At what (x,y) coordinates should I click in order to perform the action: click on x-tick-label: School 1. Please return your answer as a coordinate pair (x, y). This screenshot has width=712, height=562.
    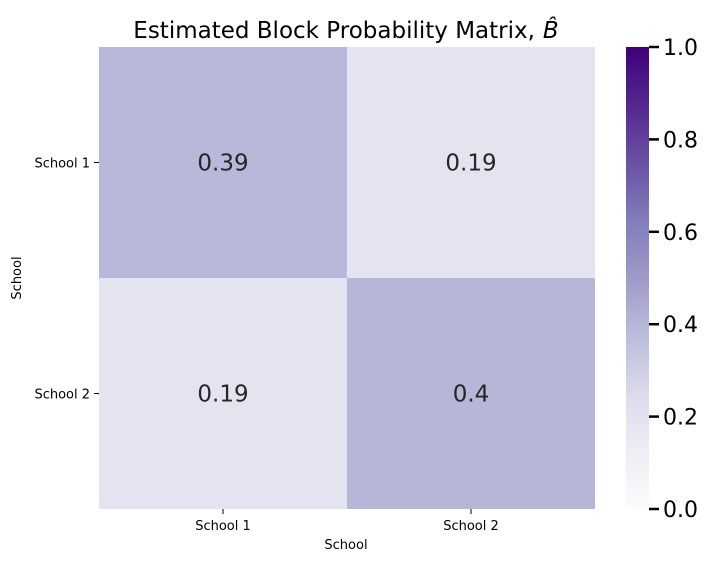
    Looking at the image, I should click on (223, 526).